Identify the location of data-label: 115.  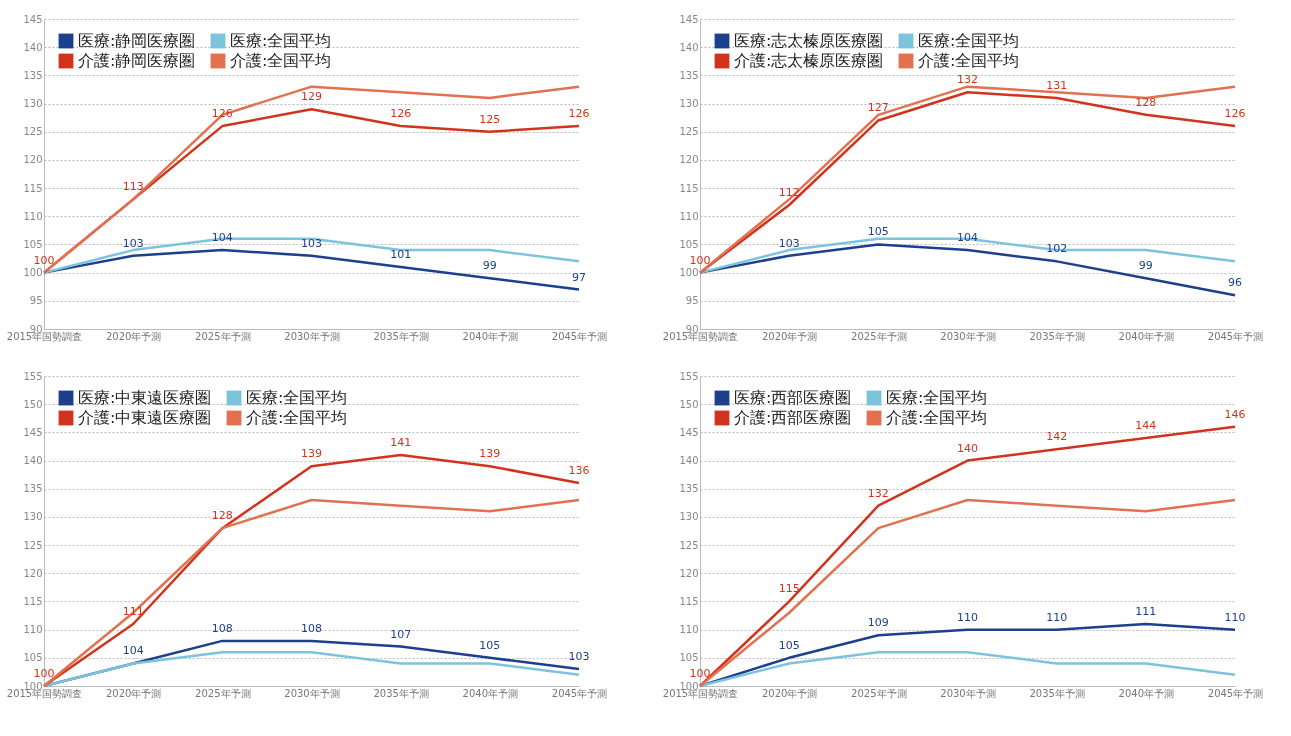
(789, 589).